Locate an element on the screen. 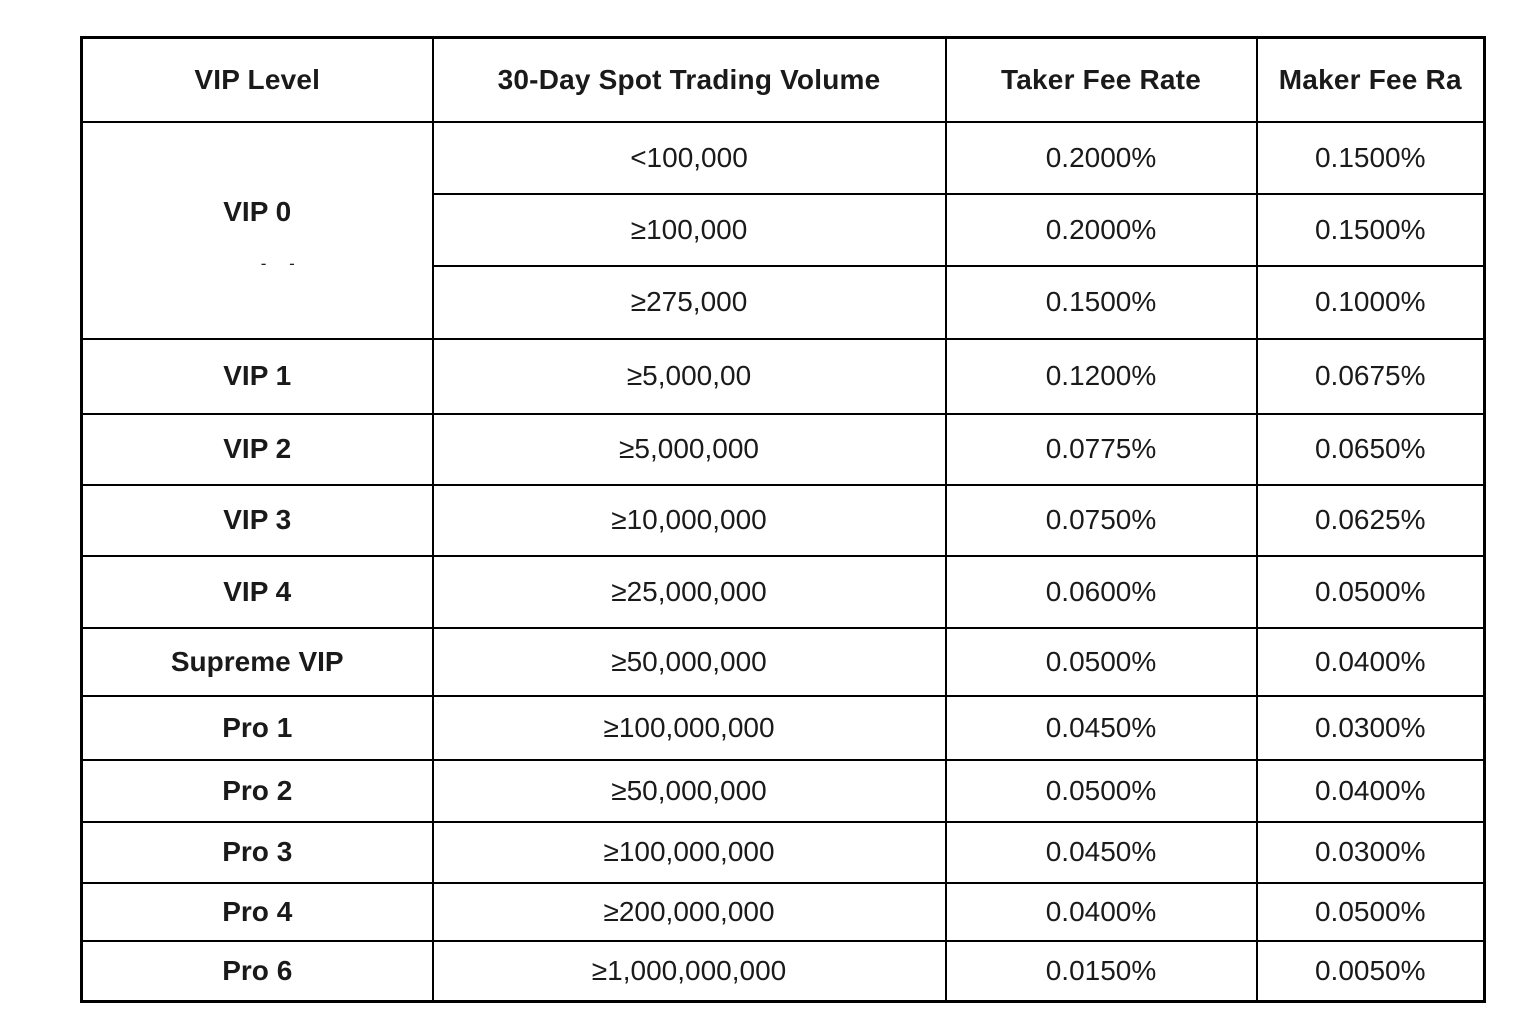 The width and height of the screenshot is (1536, 1024). cell-level: VIP 3 is located at coordinates (257, 520).